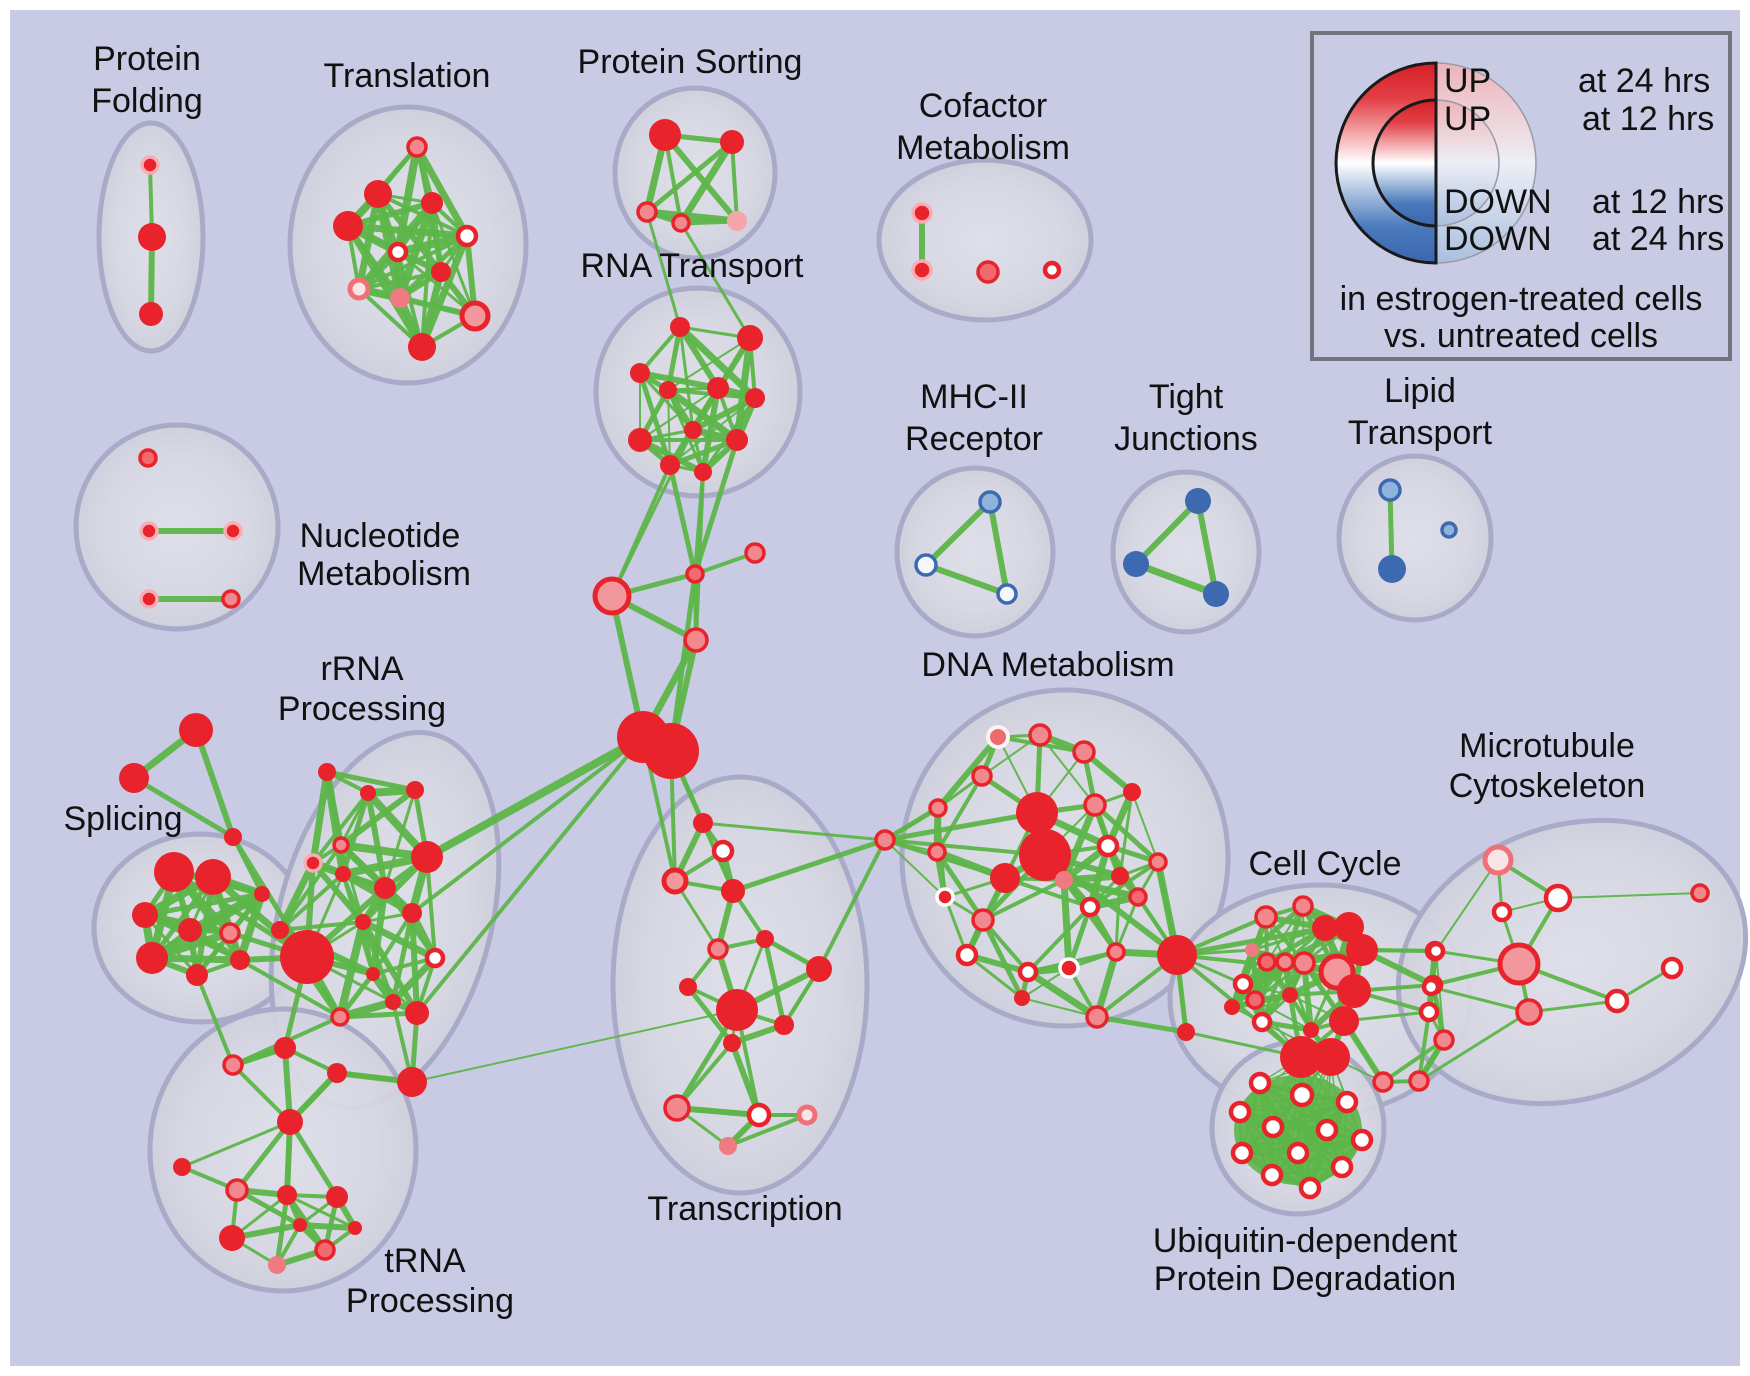  What do you see at coordinates (362, 709) in the screenshot?
I see `cluster-label-rrna-processing: Processing` at bounding box center [362, 709].